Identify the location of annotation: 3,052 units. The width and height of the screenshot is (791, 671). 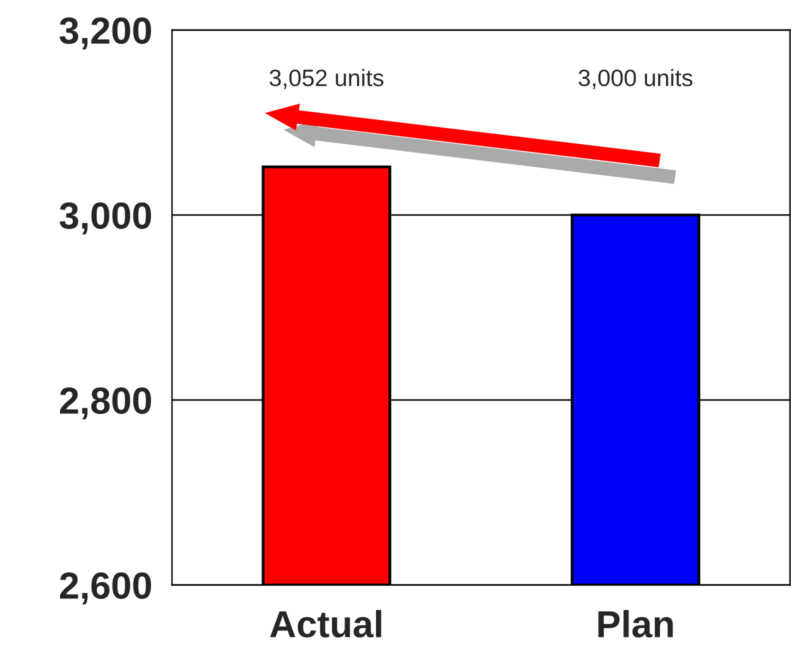
(327, 79).